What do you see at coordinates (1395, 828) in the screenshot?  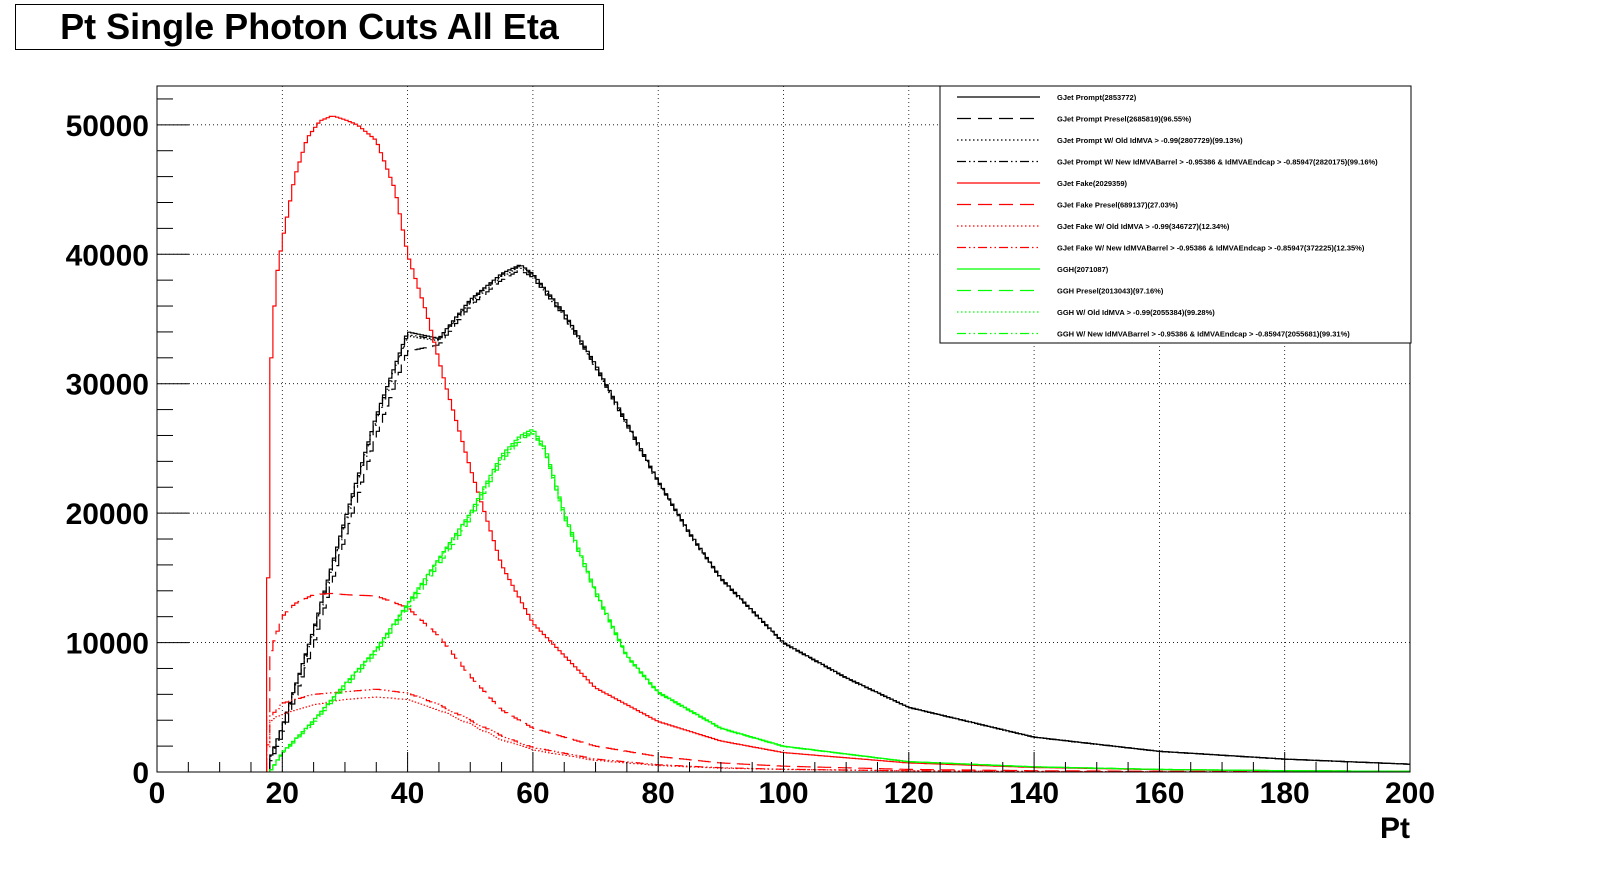 I see `x-axis-title: Pt` at bounding box center [1395, 828].